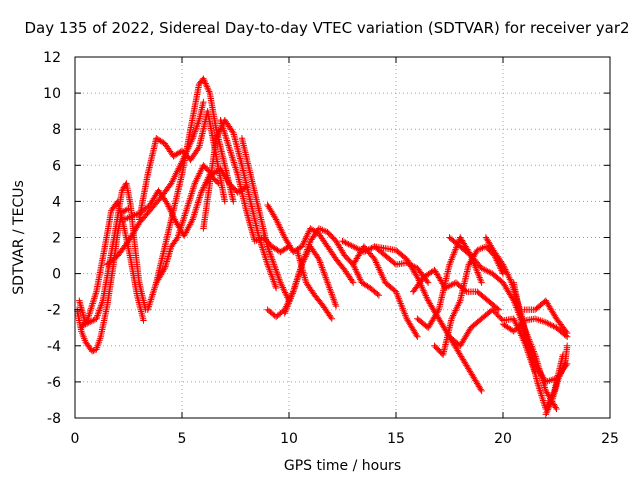 The image size is (640, 480). I want to click on y-tick-label: -8, so click(54, 419).